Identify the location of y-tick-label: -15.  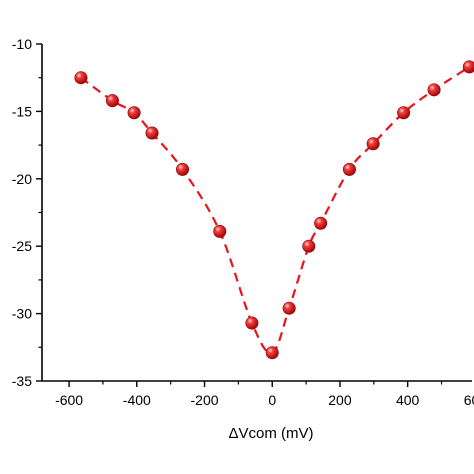
(22, 111).